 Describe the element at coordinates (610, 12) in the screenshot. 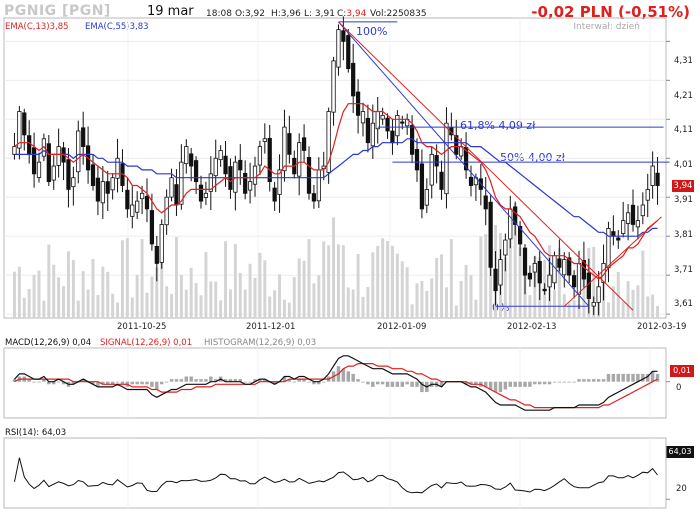

I see `price-change: -0,02 PLN (-0,51%)` at that location.